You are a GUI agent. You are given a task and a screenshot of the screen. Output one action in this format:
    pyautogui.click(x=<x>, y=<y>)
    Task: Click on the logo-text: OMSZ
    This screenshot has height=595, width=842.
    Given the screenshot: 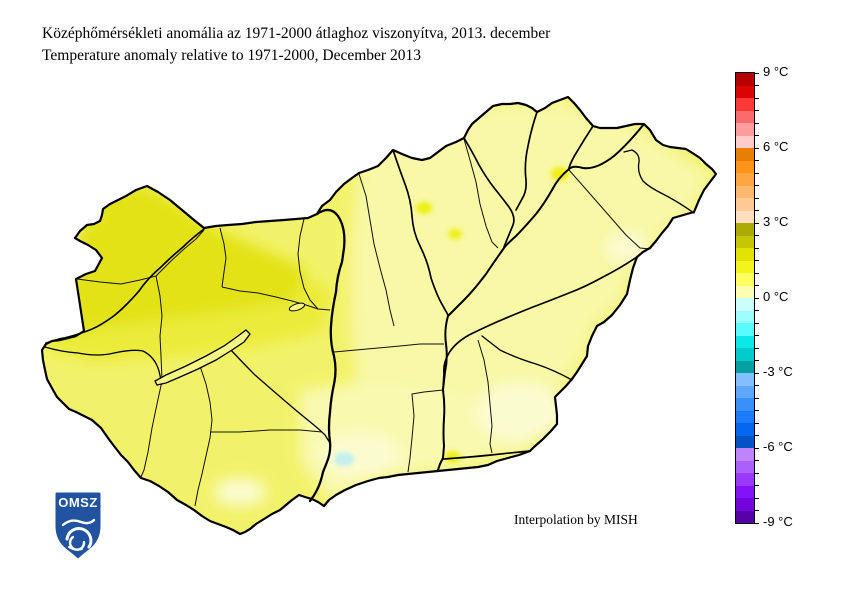 What is the action you would take?
    pyautogui.click(x=78, y=502)
    